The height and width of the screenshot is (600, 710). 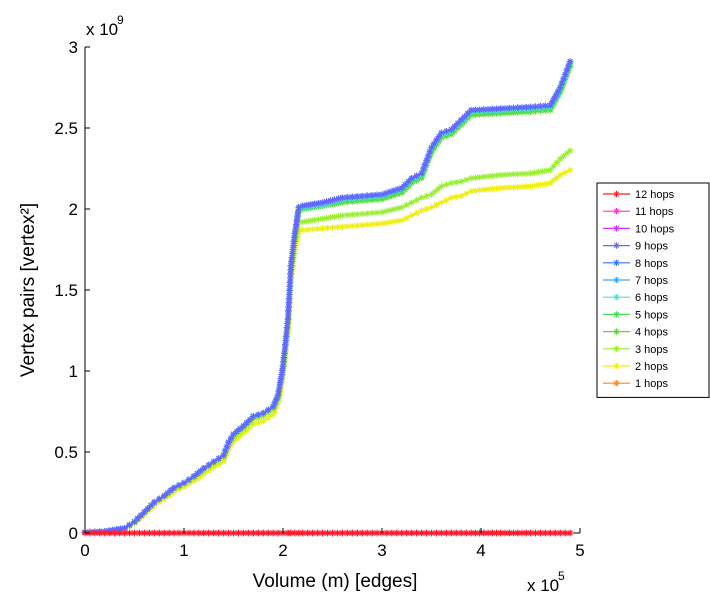 What do you see at coordinates (639, 195) in the screenshot?
I see `legend-item-12-hops: 12 hops` at bounding box center [639, 195].